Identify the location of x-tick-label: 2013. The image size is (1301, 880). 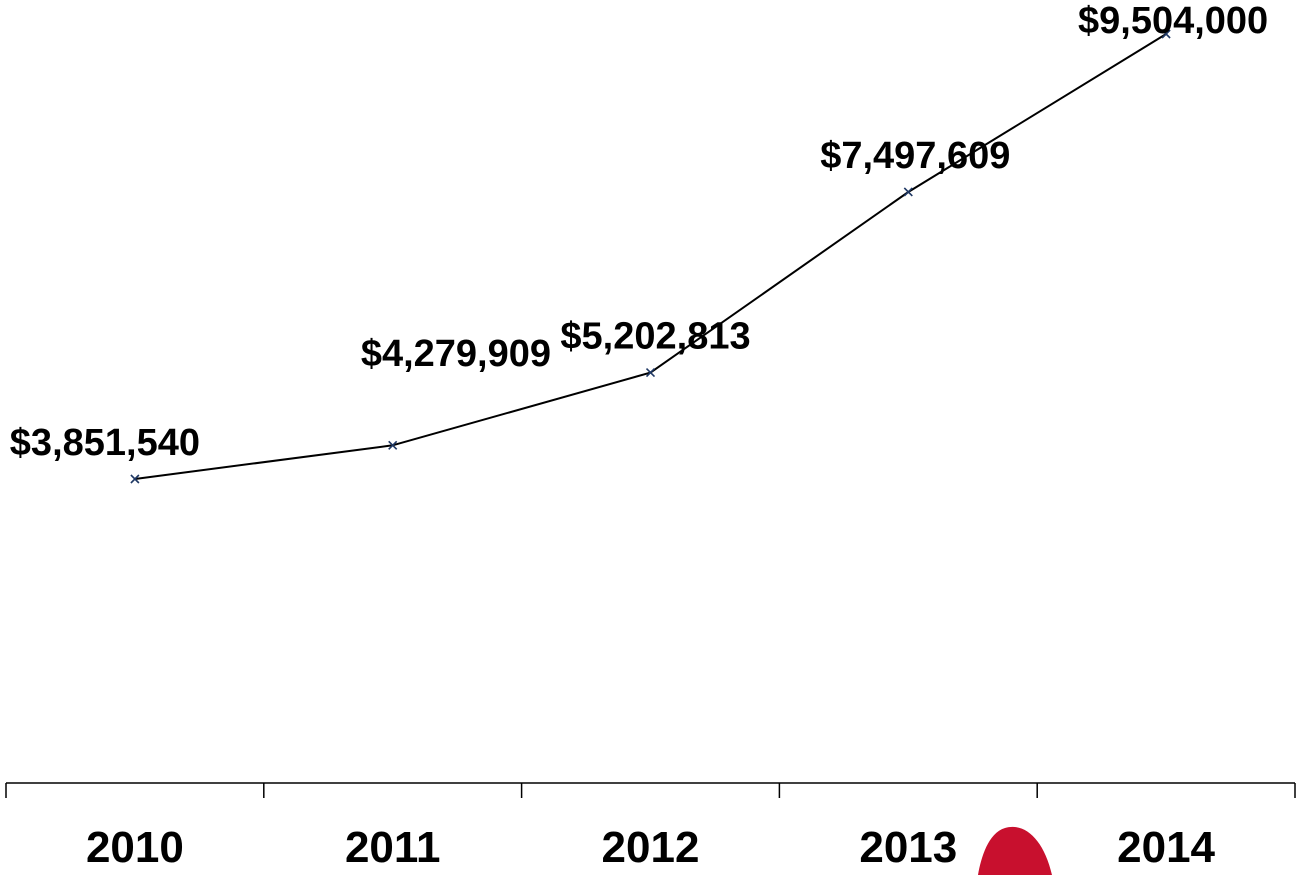
(908, 847).